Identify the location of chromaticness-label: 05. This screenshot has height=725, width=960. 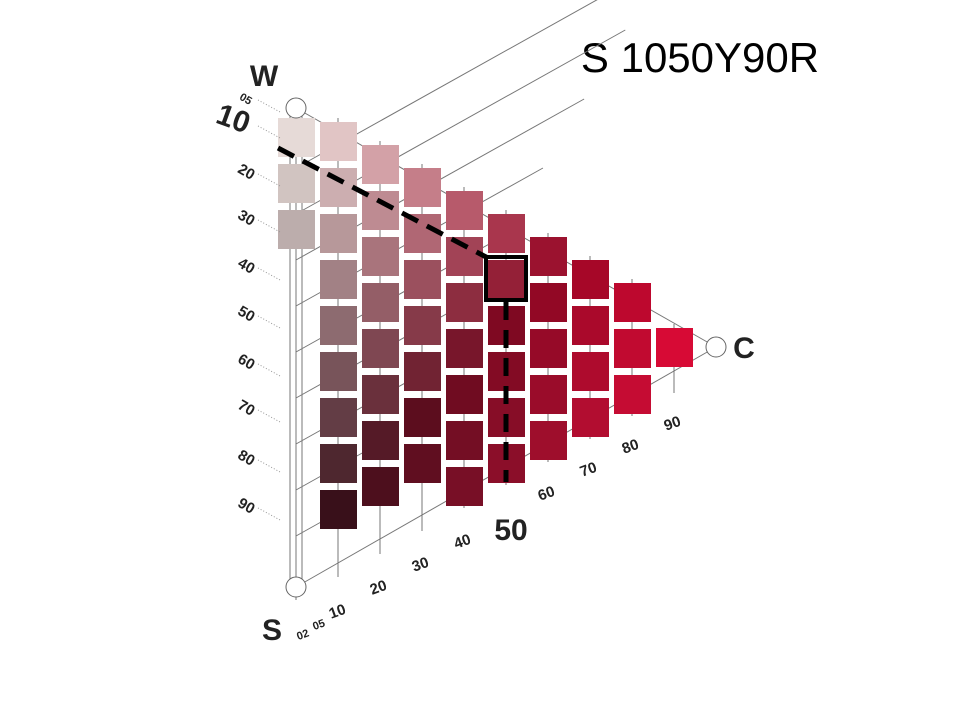
(319, 624).